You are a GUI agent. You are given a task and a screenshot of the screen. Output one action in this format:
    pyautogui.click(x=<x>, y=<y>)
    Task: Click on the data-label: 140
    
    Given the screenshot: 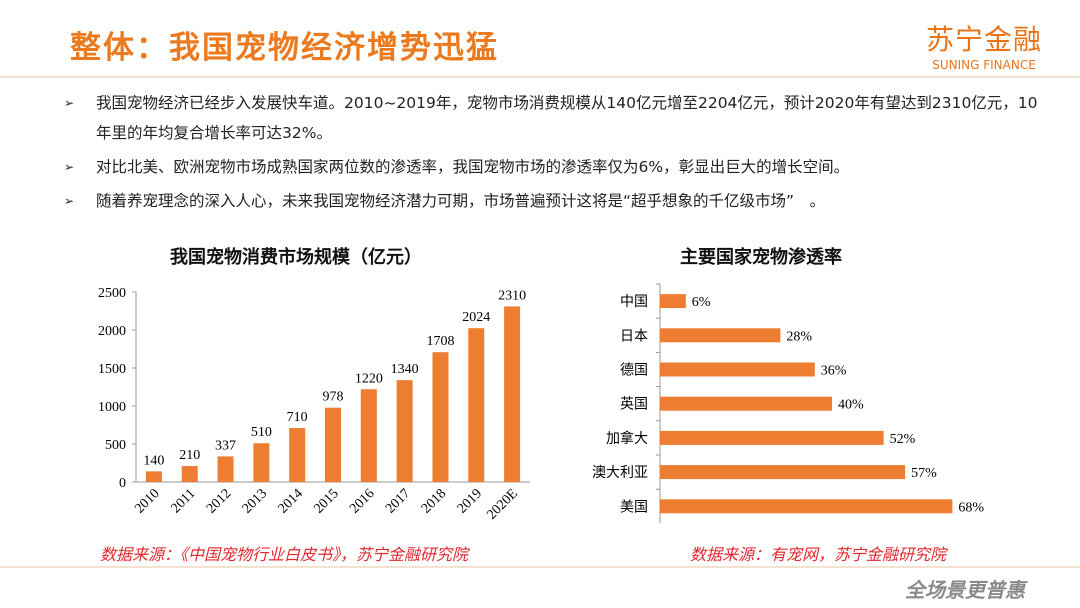 What is the action you would take?
    pyautogui.click(x=153, y=460)
    